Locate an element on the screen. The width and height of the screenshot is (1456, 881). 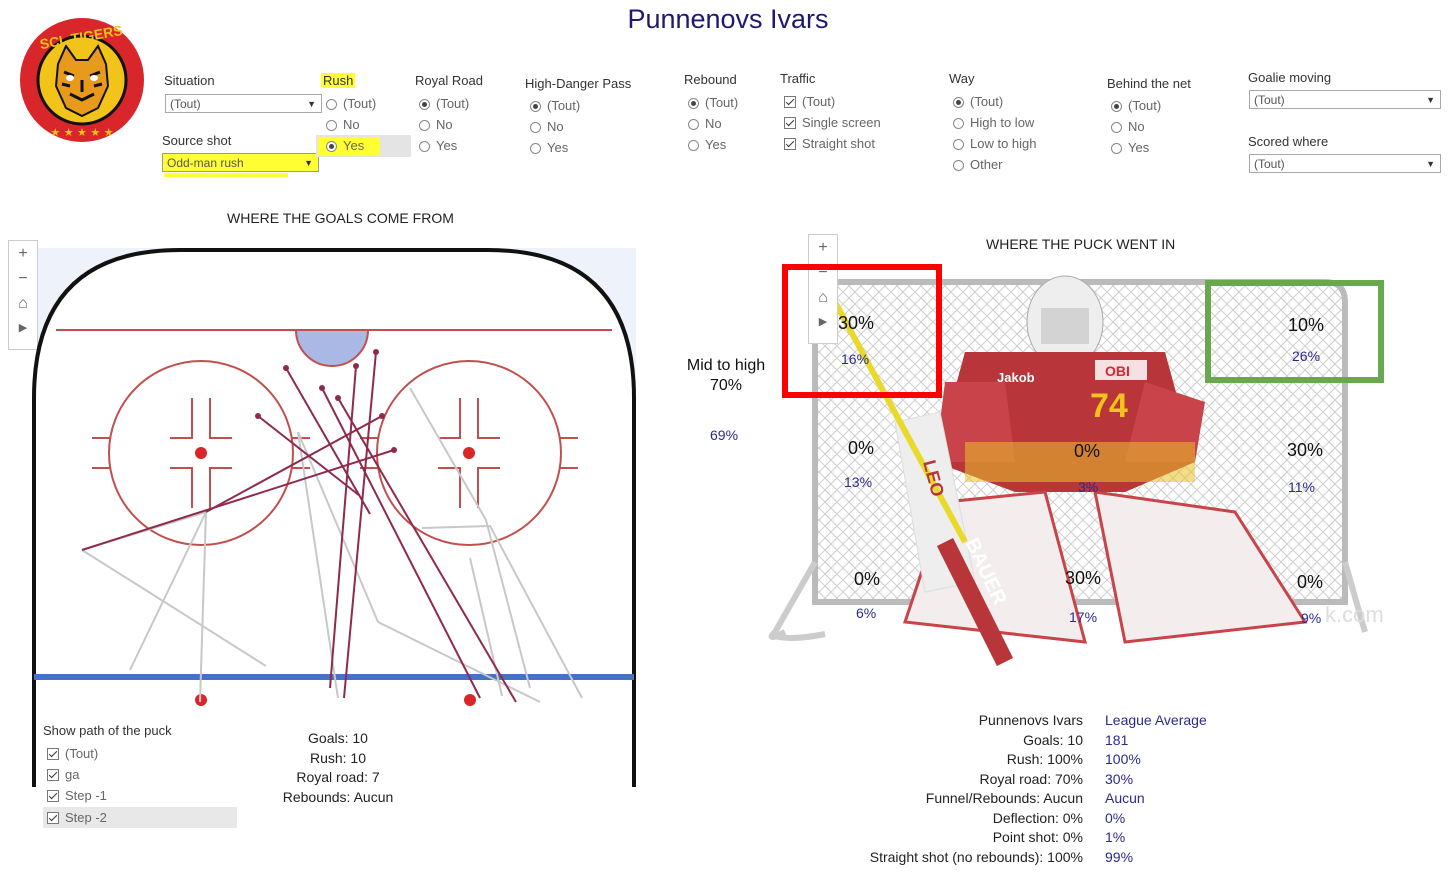
zone-mid-right-pct: 30% is located at coordinates (1305, 450).